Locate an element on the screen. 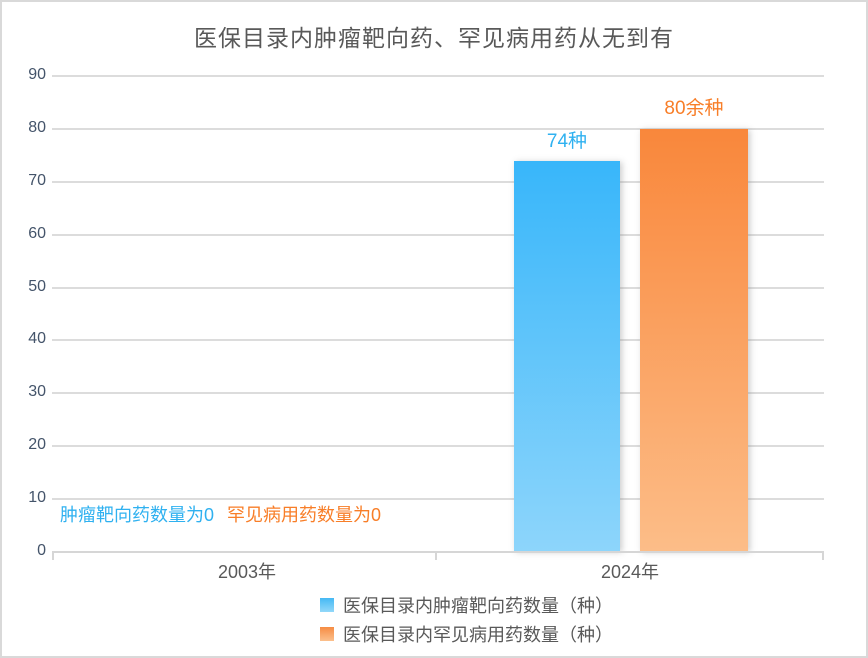 Image resolution: width=868 pixels, height=658 pixels. legend-item-rare: 医保目录内罕见病用药数量（种） is located at coordinates (466, 633).